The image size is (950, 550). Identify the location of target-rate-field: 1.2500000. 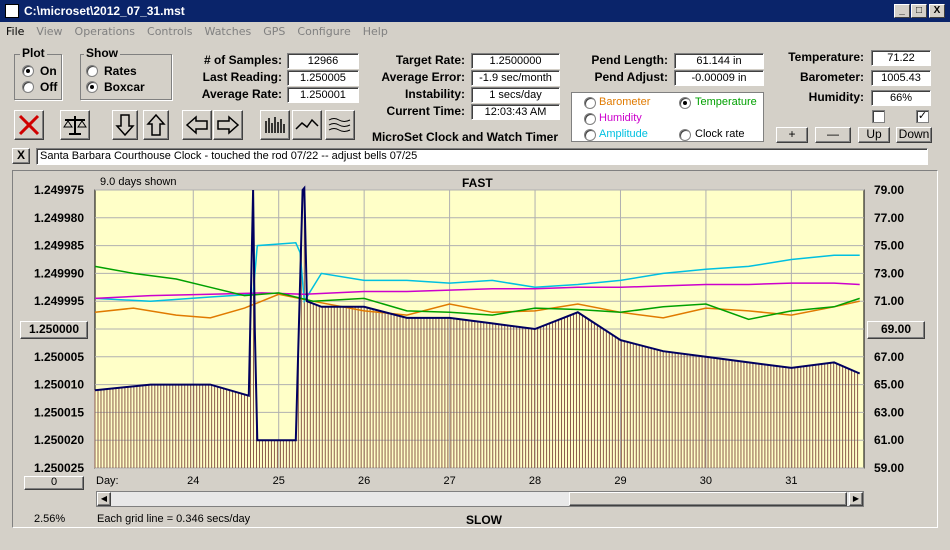
(515, 61).